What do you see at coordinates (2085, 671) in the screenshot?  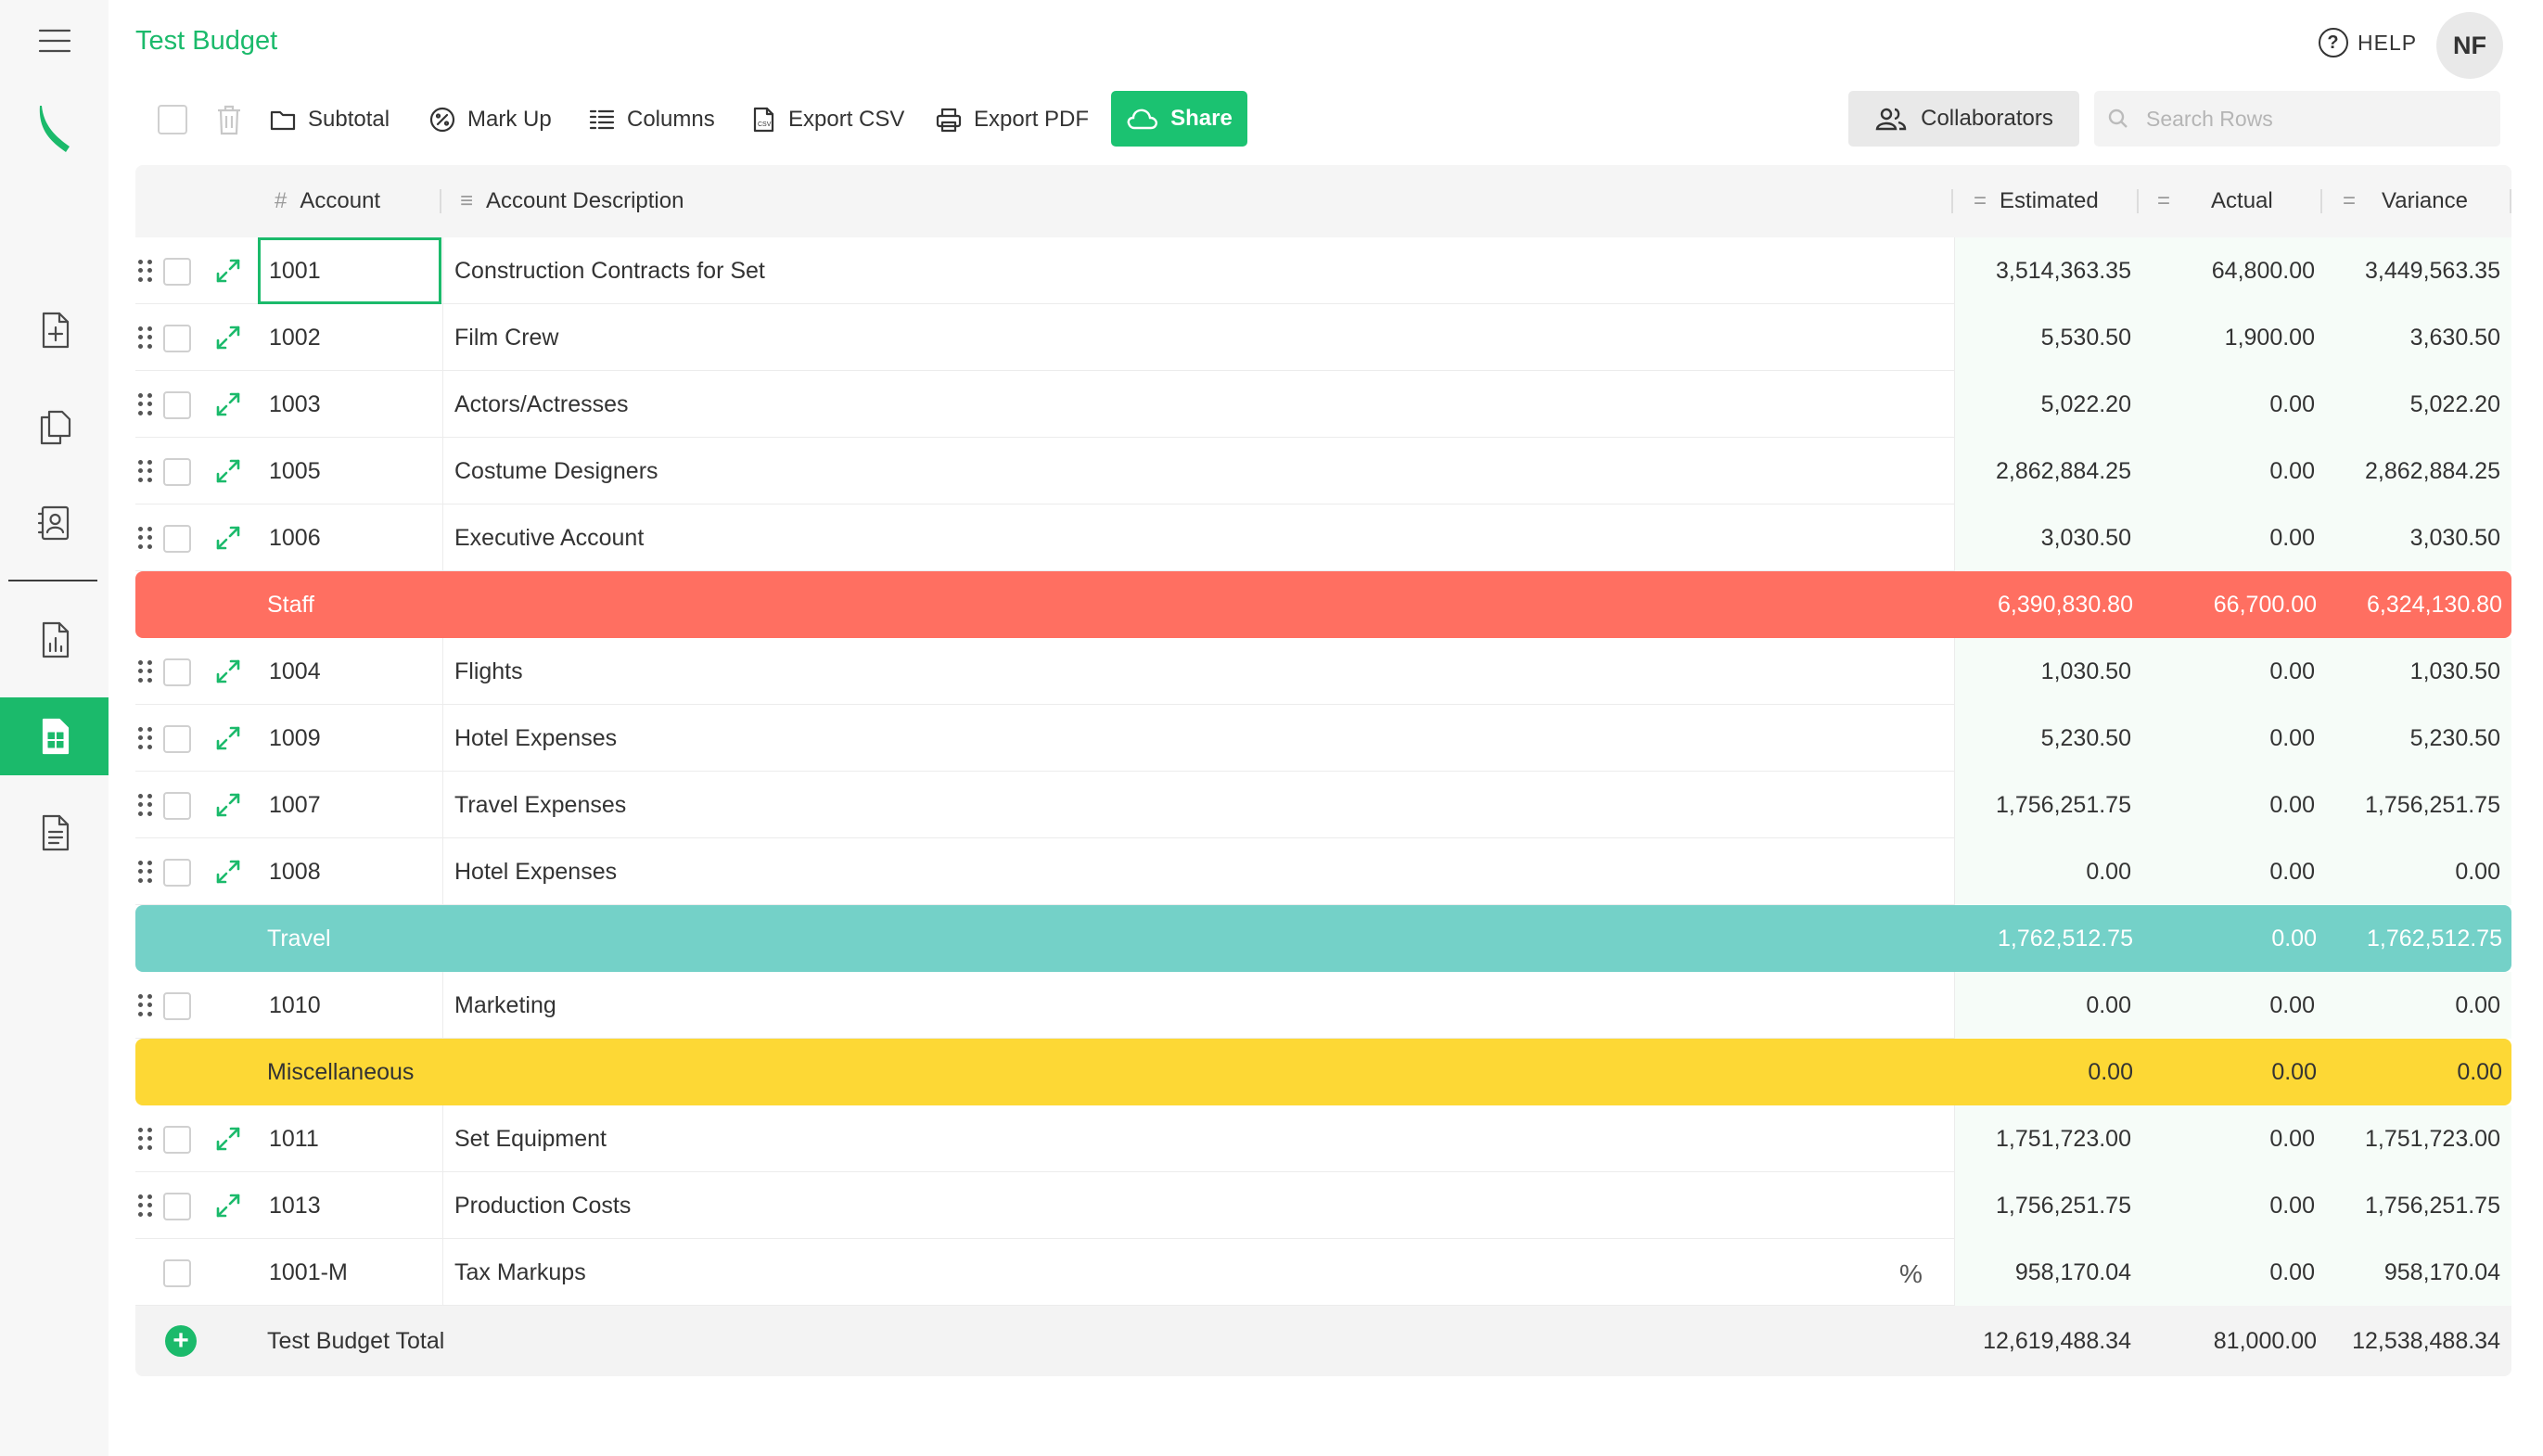 I see `estimated-cell: 1,030.50` at bounding box center [2085, 671].